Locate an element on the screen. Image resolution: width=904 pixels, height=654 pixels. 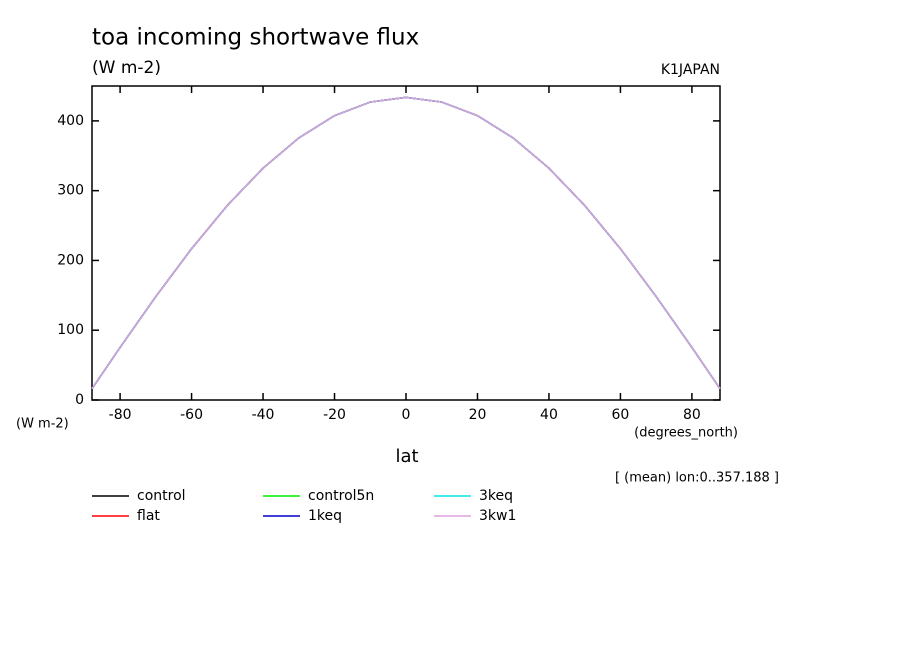
source-label: K1JAPAN is located at coordinates (690, 70).